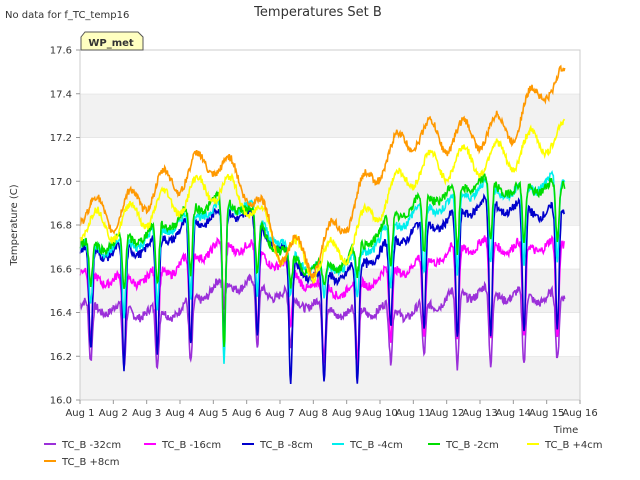  I want to click on y-tick-label: 17.4, so click(61, 94).